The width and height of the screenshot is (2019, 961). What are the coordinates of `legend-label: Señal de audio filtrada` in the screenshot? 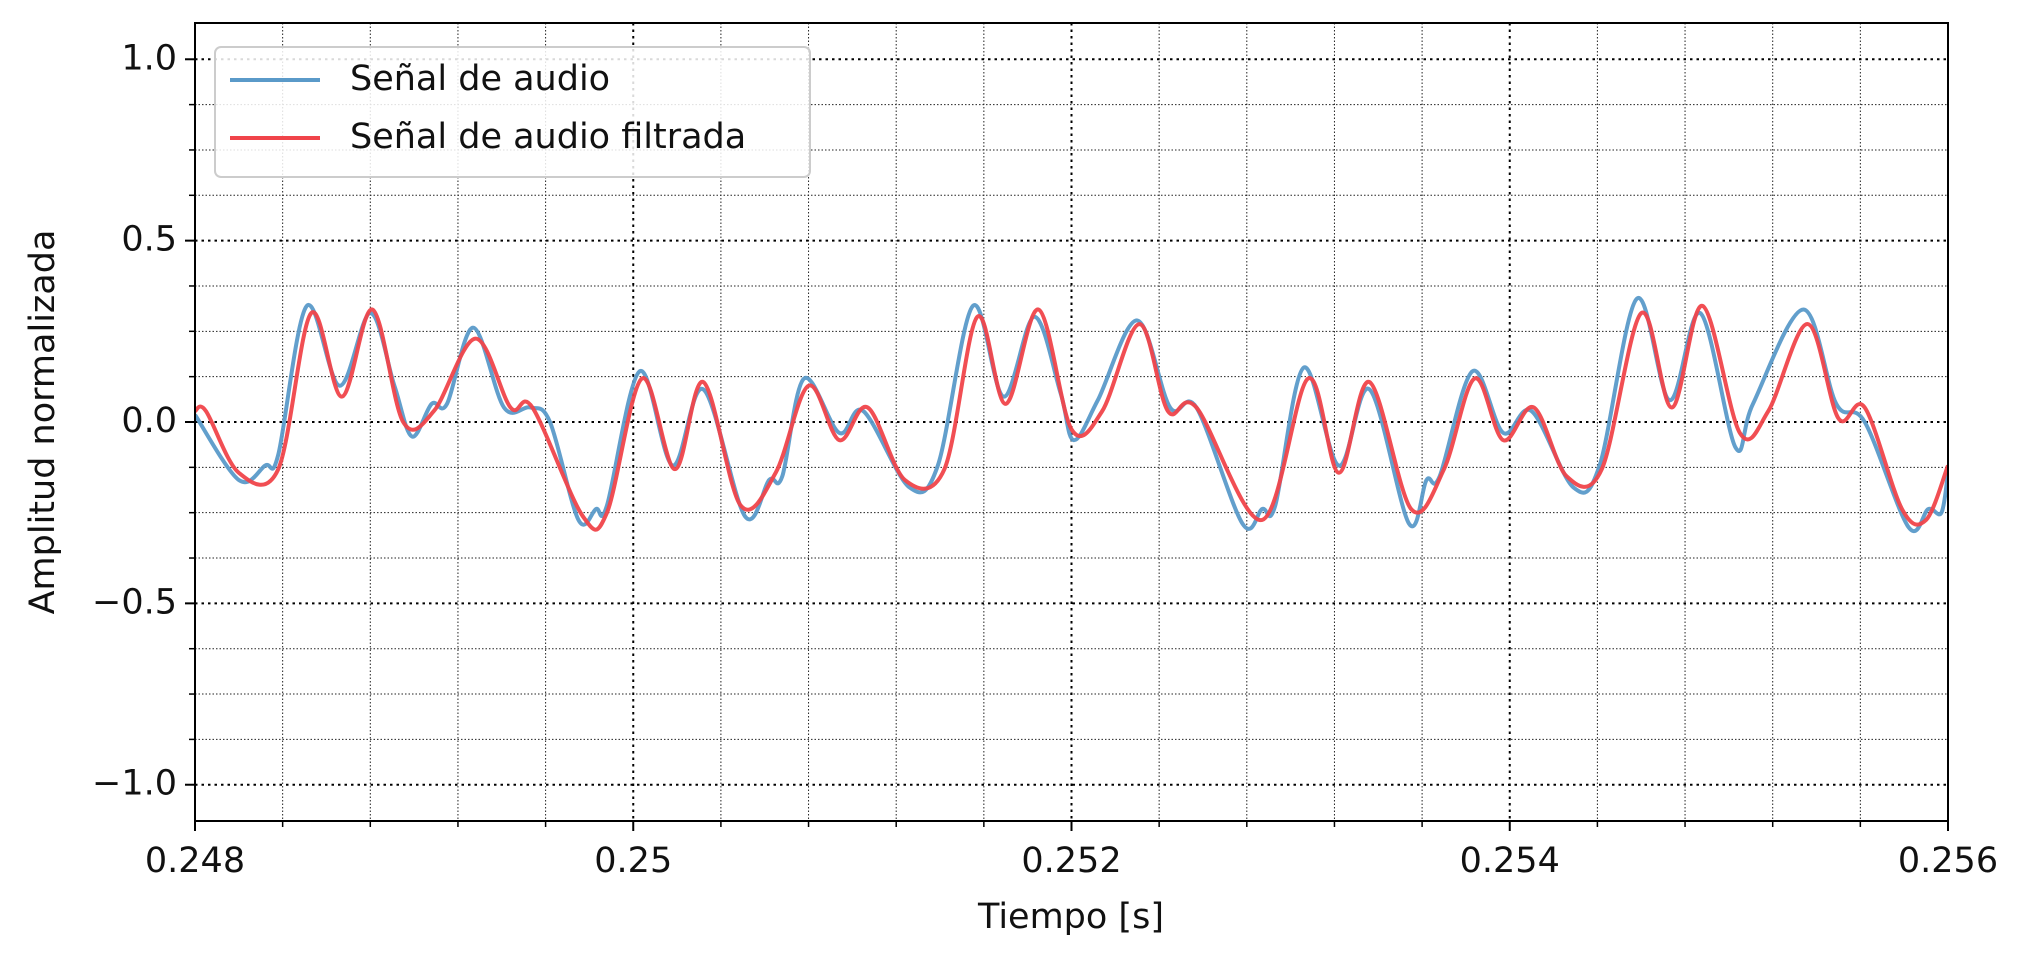 It's located at (548, 137).